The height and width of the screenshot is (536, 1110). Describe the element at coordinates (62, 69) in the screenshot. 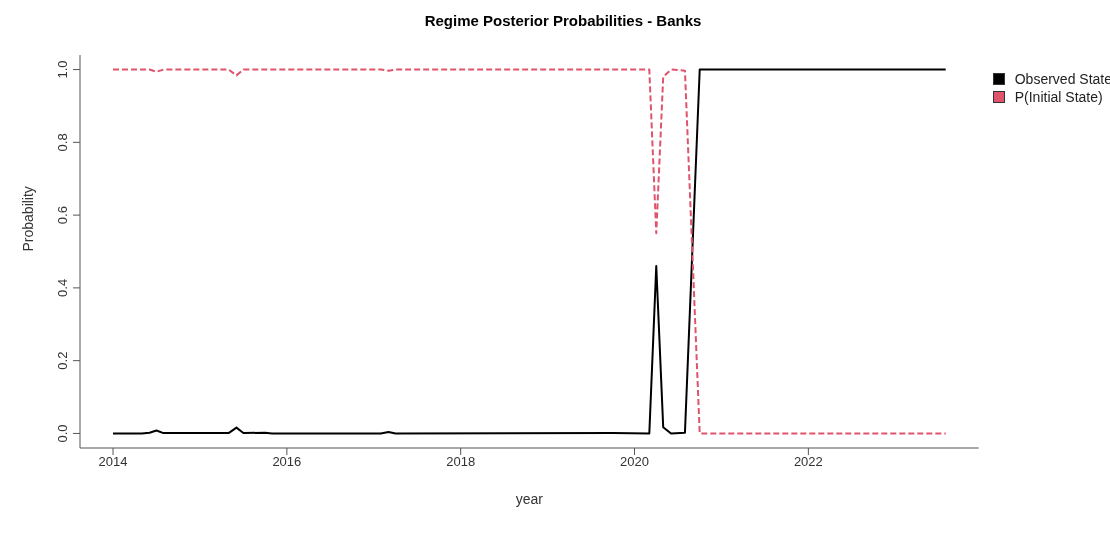

I see `y-tick-label: 1.0` at that location.